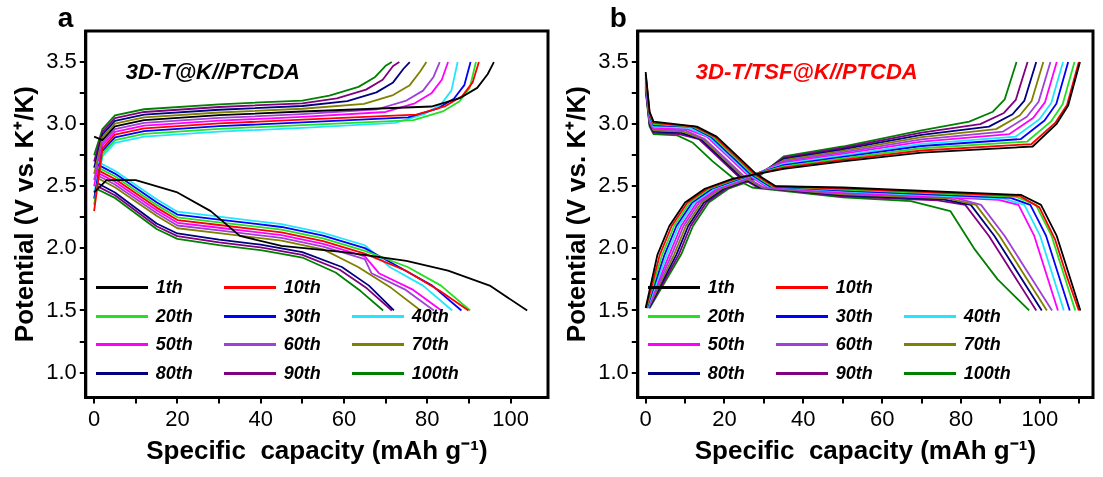 The image size is (1103, 477). What do you see at coordinates (806, 72) in the screenshot?
I see `text: 3D-T/TSF@K//PTCDA` at bounding box center [806, 72].